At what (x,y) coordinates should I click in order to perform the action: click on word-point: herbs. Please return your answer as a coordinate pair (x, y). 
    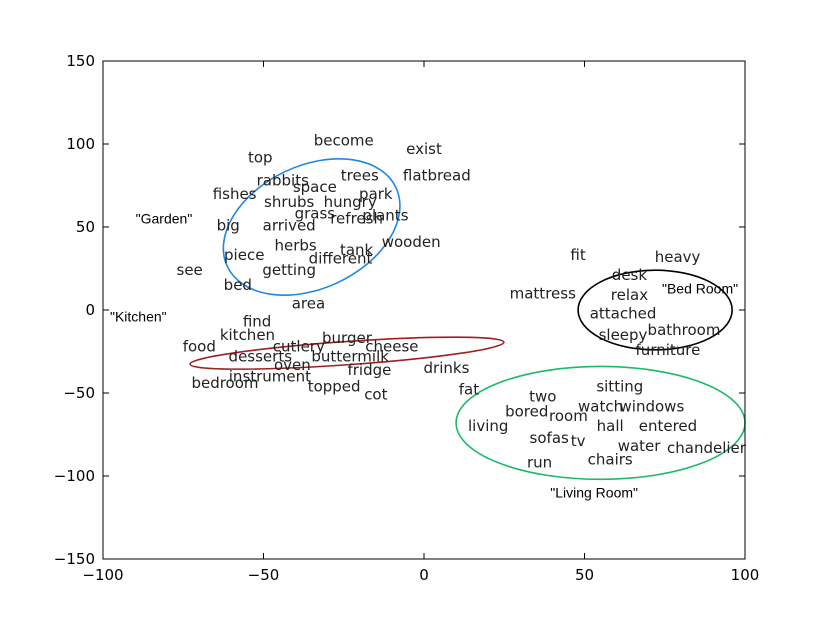
    Looking at the image, I should click on (295, 245).